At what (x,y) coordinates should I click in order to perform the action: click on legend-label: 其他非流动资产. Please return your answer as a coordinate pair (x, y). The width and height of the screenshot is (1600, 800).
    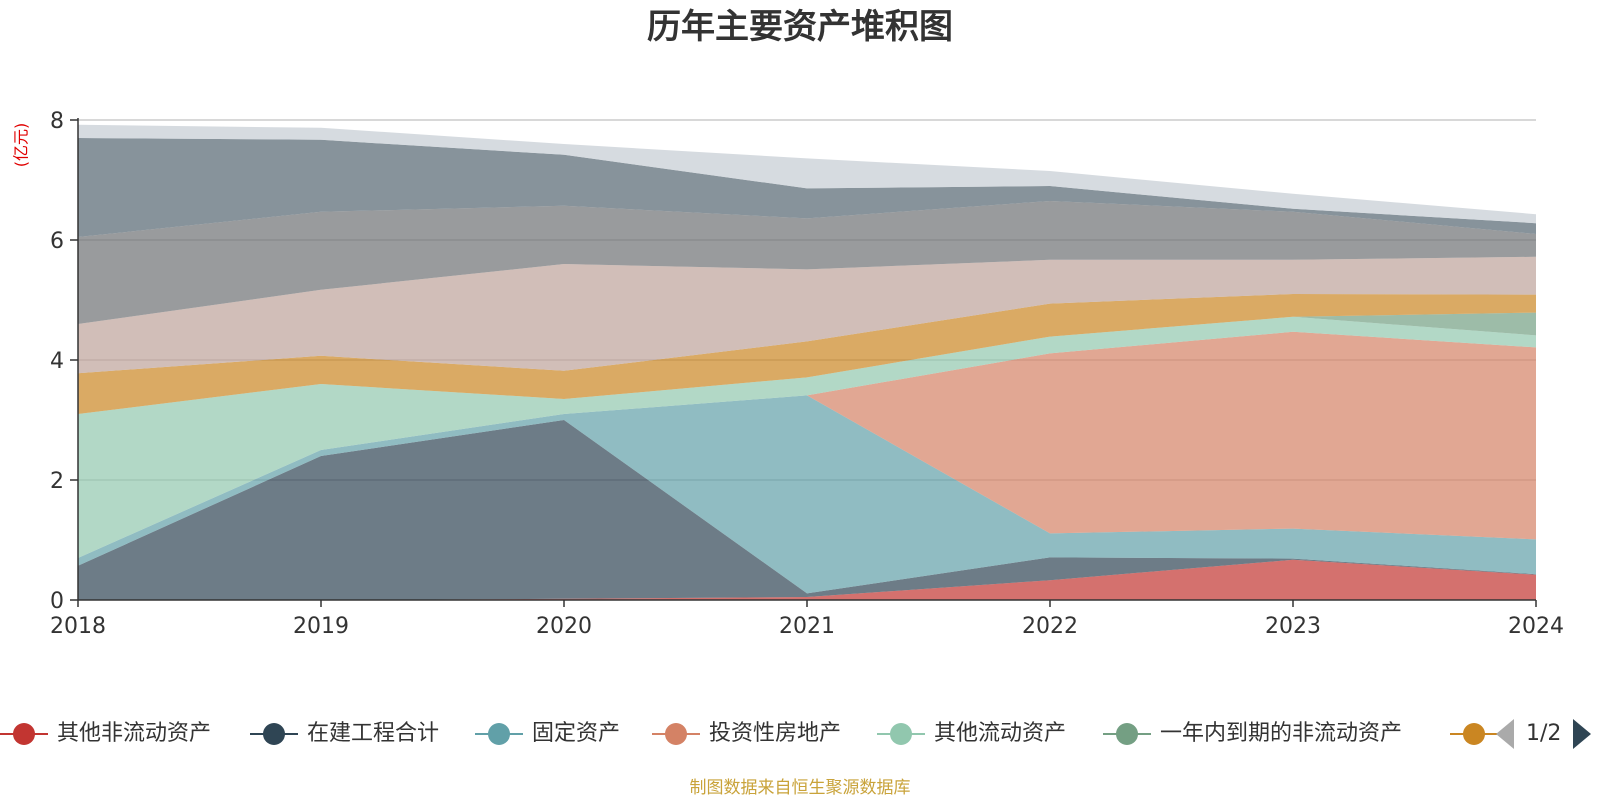
    Looking at the image, I should click on (134, 733).